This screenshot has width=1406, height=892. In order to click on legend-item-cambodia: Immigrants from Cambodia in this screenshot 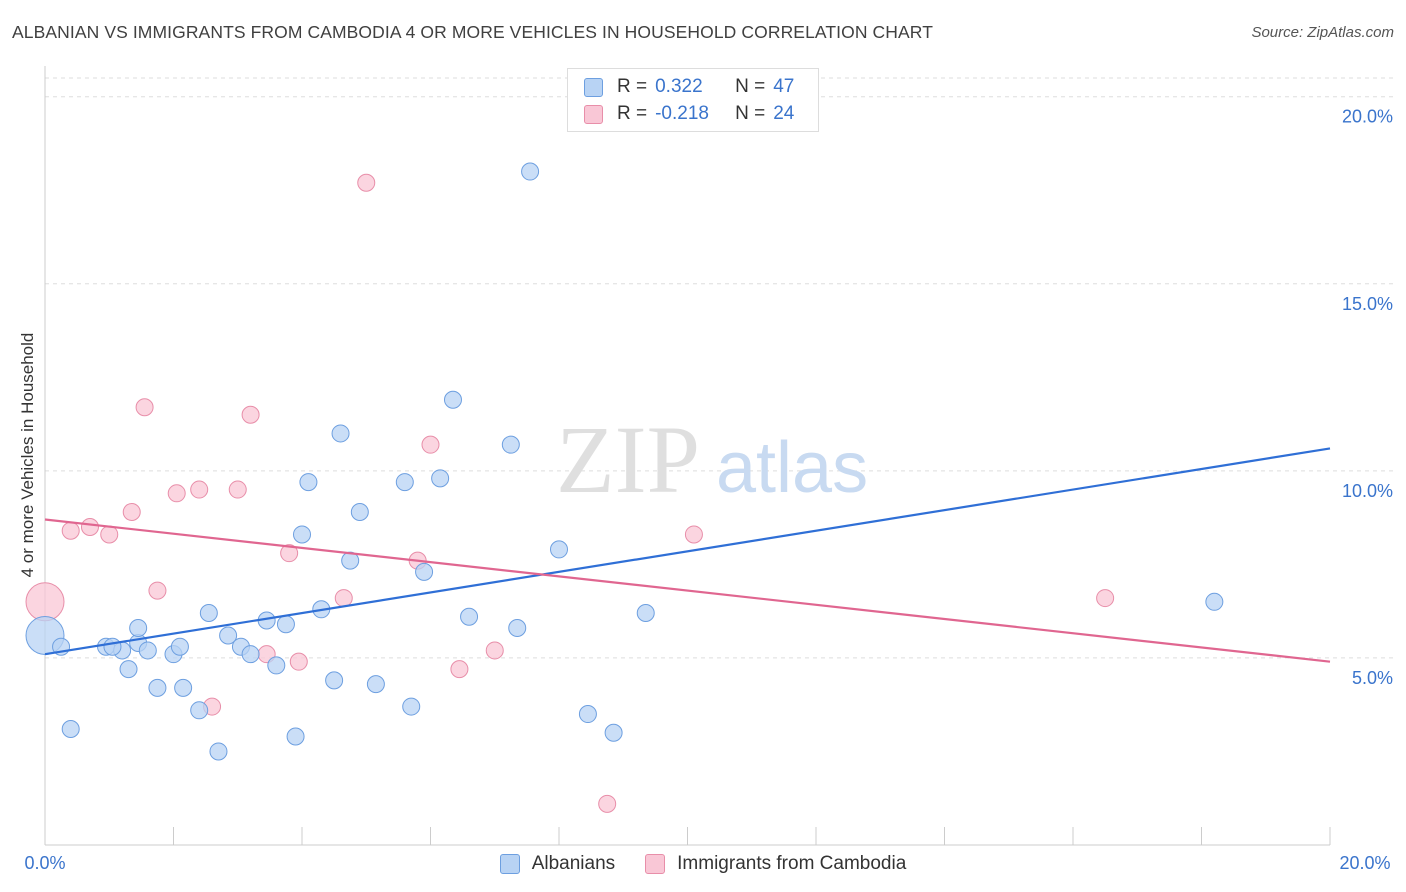, I will do `click(775, 864)`.